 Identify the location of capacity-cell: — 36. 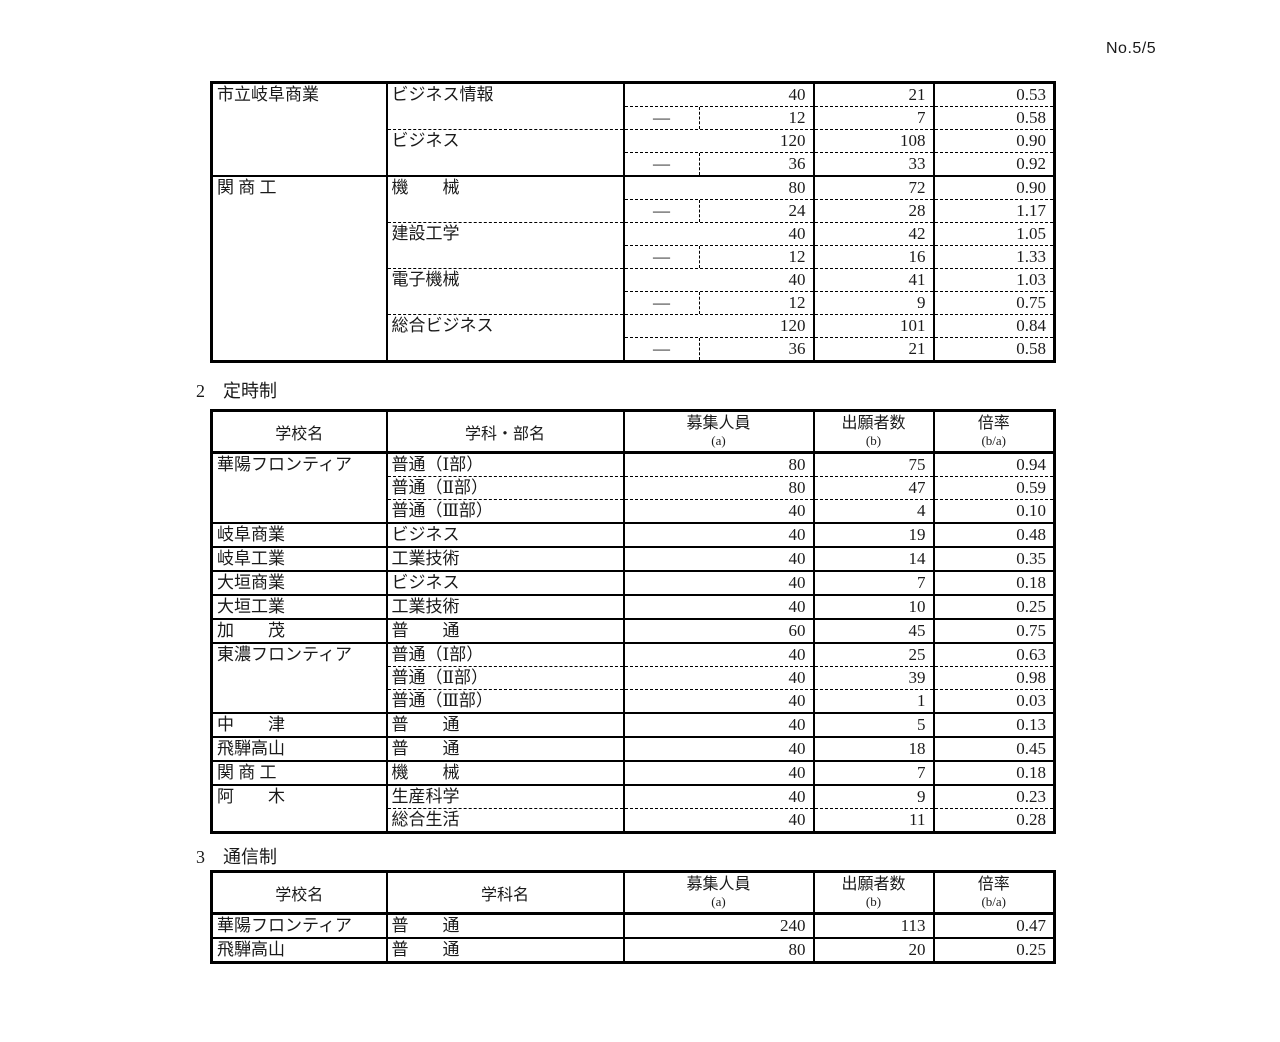
(718, 349).